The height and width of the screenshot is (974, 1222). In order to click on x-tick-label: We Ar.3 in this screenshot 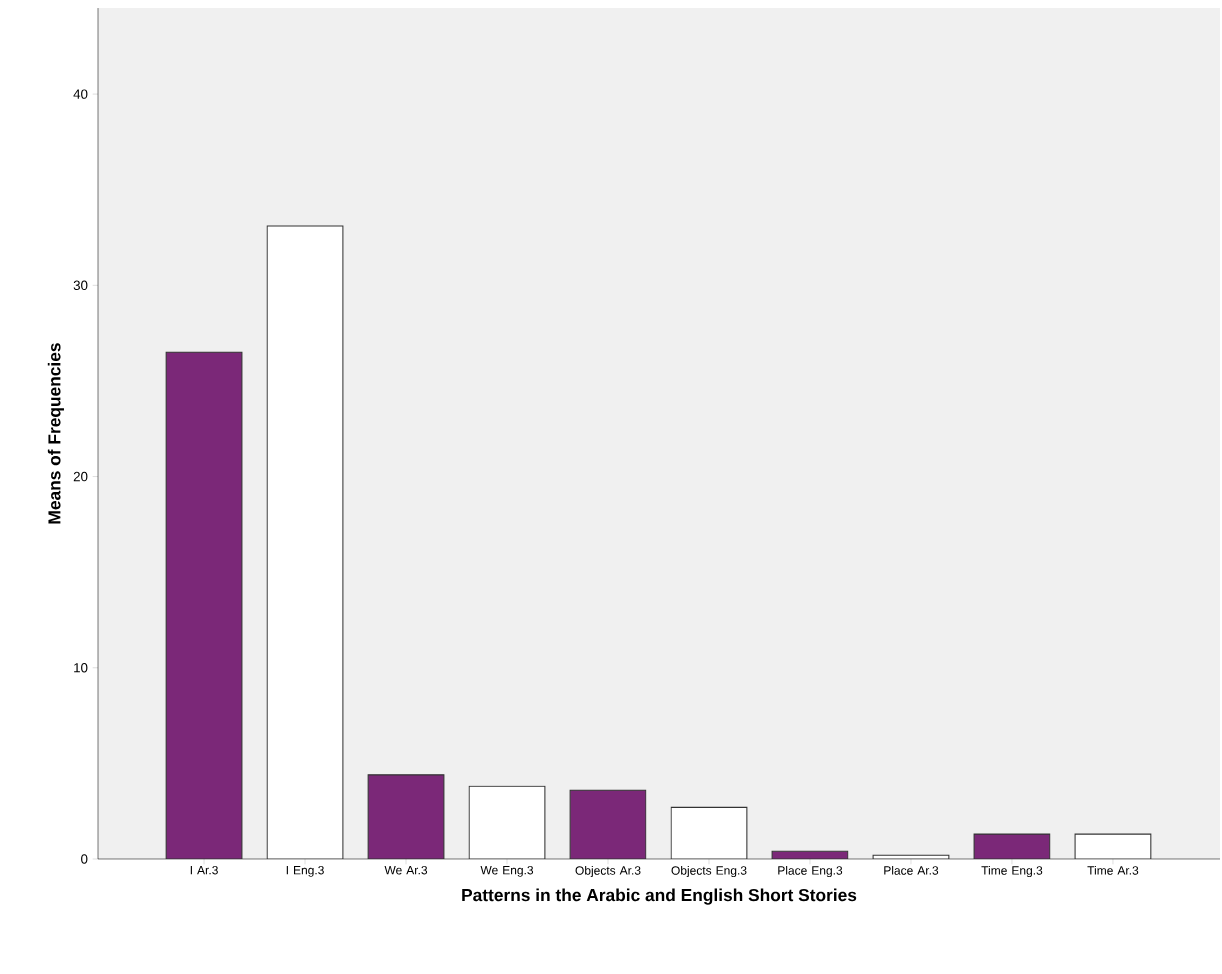, I will do `click(406, 870)`.